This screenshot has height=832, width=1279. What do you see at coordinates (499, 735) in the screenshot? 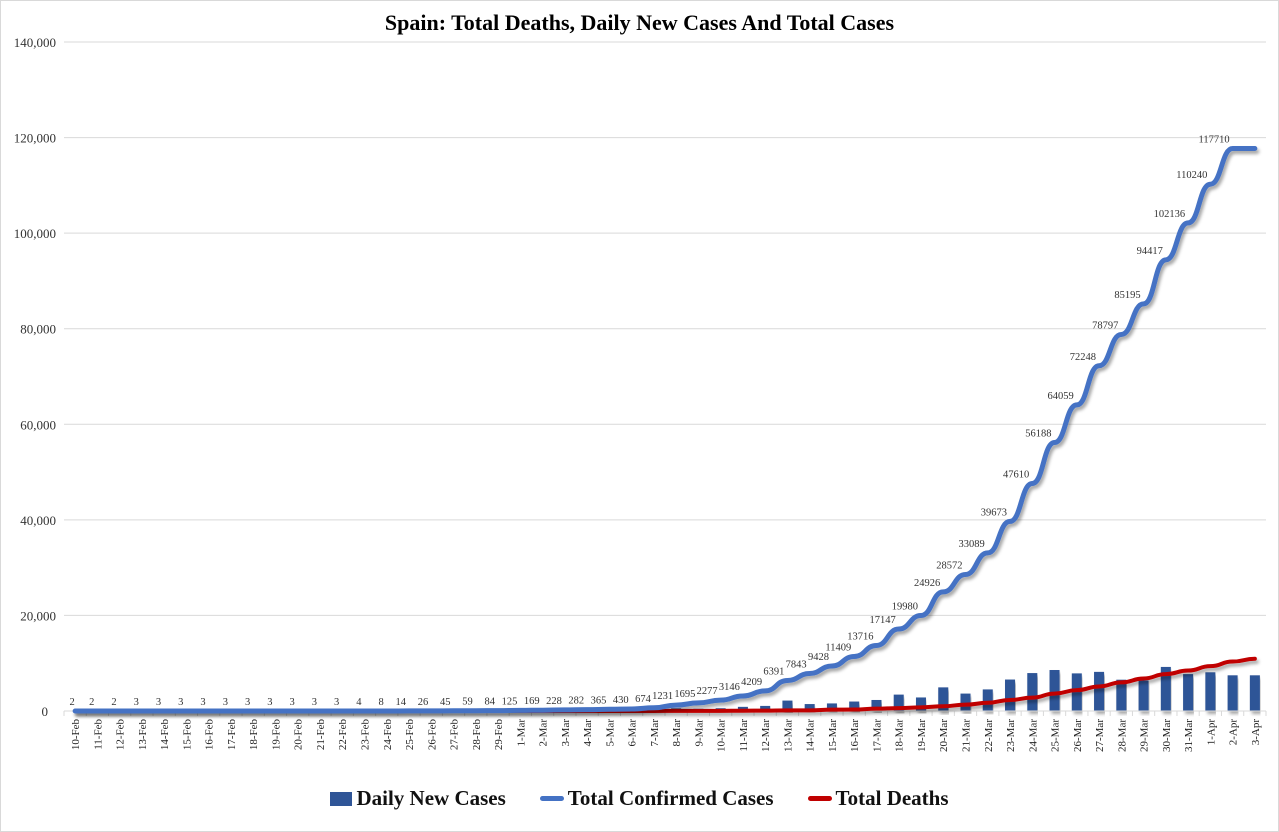
I see `x-tick-label: 29-Feb` at bounding box center [499, 735].